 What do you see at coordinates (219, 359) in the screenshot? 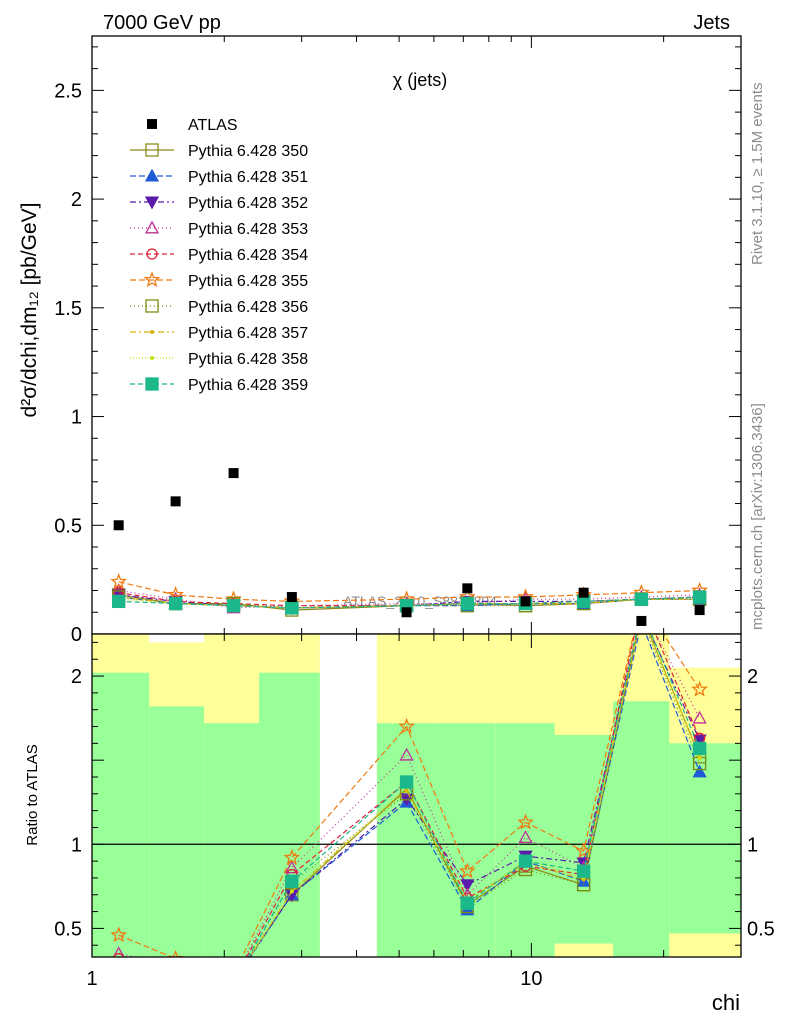
I see `legend-entry-8: Pythia 6.428 358` at bounding box center [219, 359].